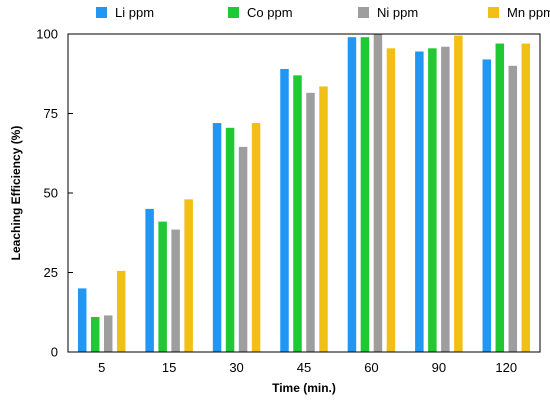 The width and height of the screenshot is (550, 400). I want to click on x-tick-label: 120, so click(506, 367).